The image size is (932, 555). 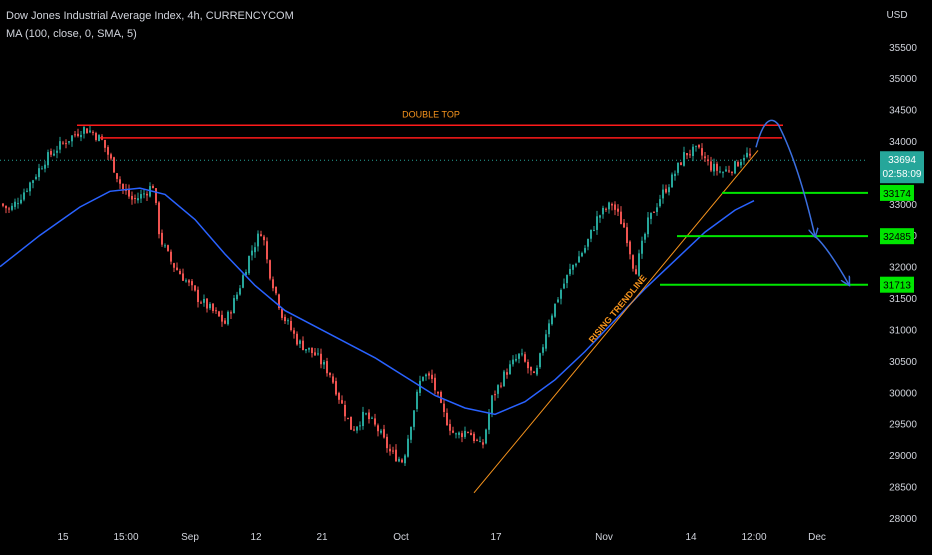 What do you see at coordinates (903, 205) in the screenshot?
I see `y-tick-label: 33000` at bounding box center [903, 205].